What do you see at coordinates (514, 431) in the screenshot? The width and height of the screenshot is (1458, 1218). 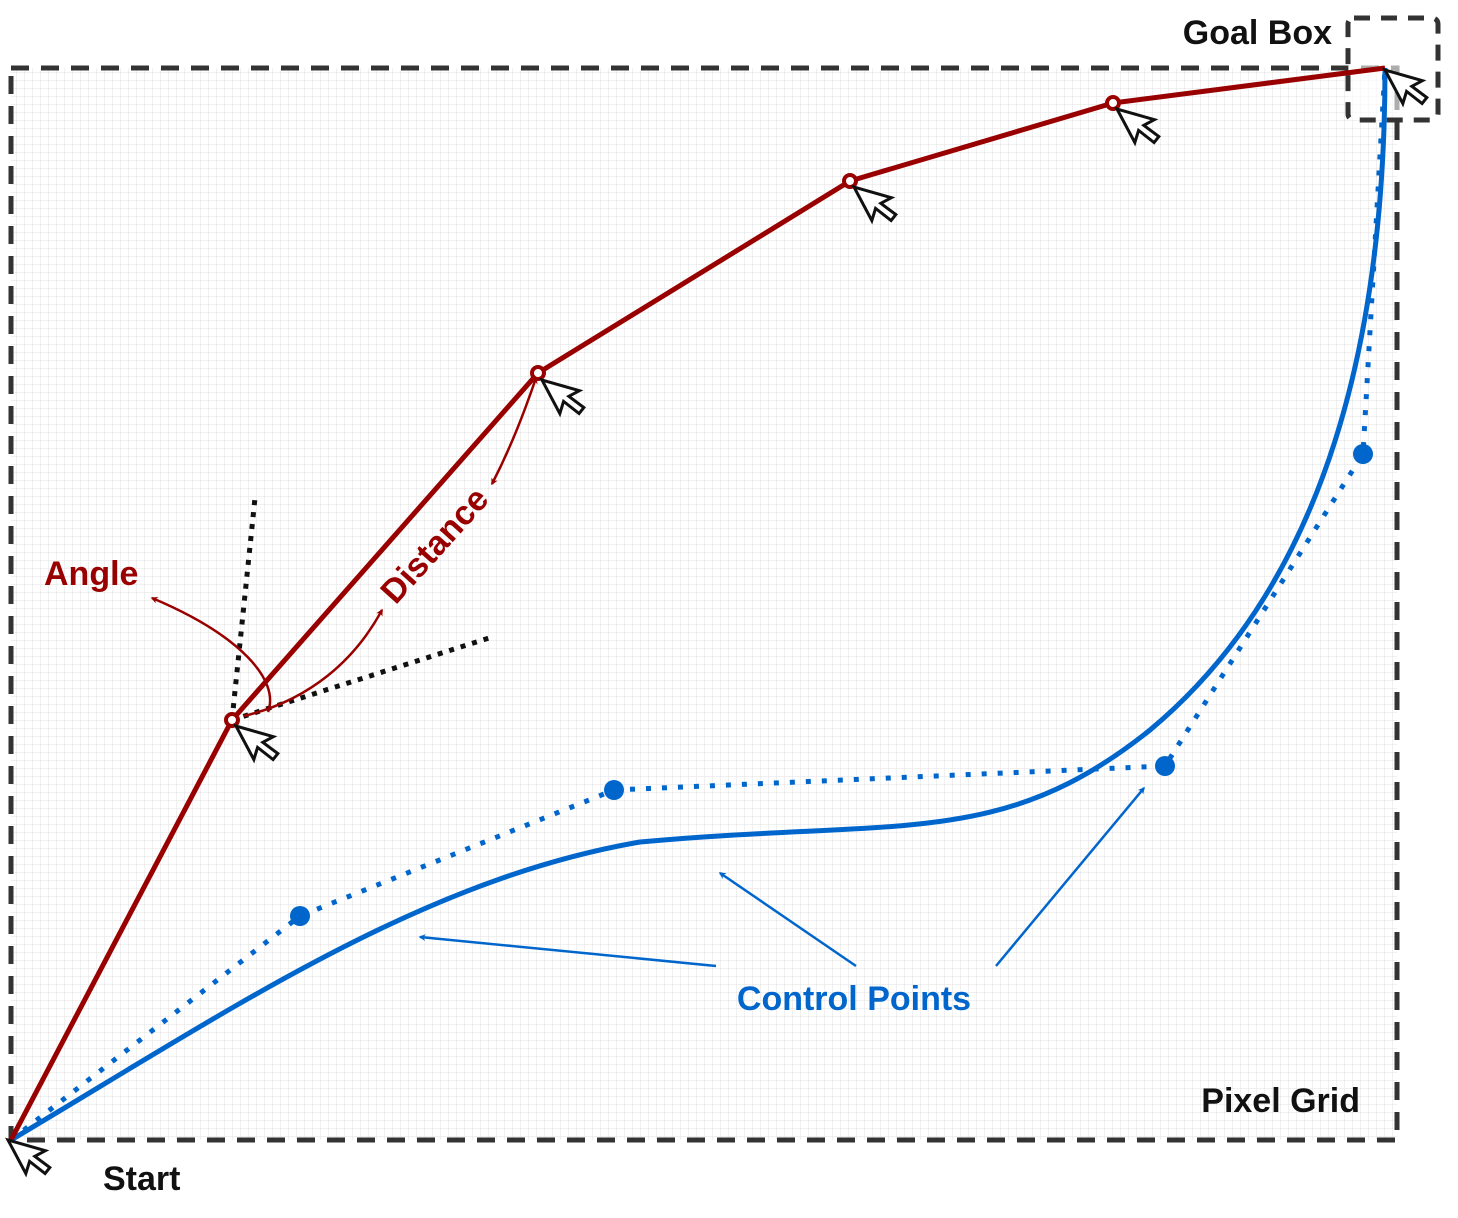 I see `distance-measure-arrow` at bounding box center [514, 431].